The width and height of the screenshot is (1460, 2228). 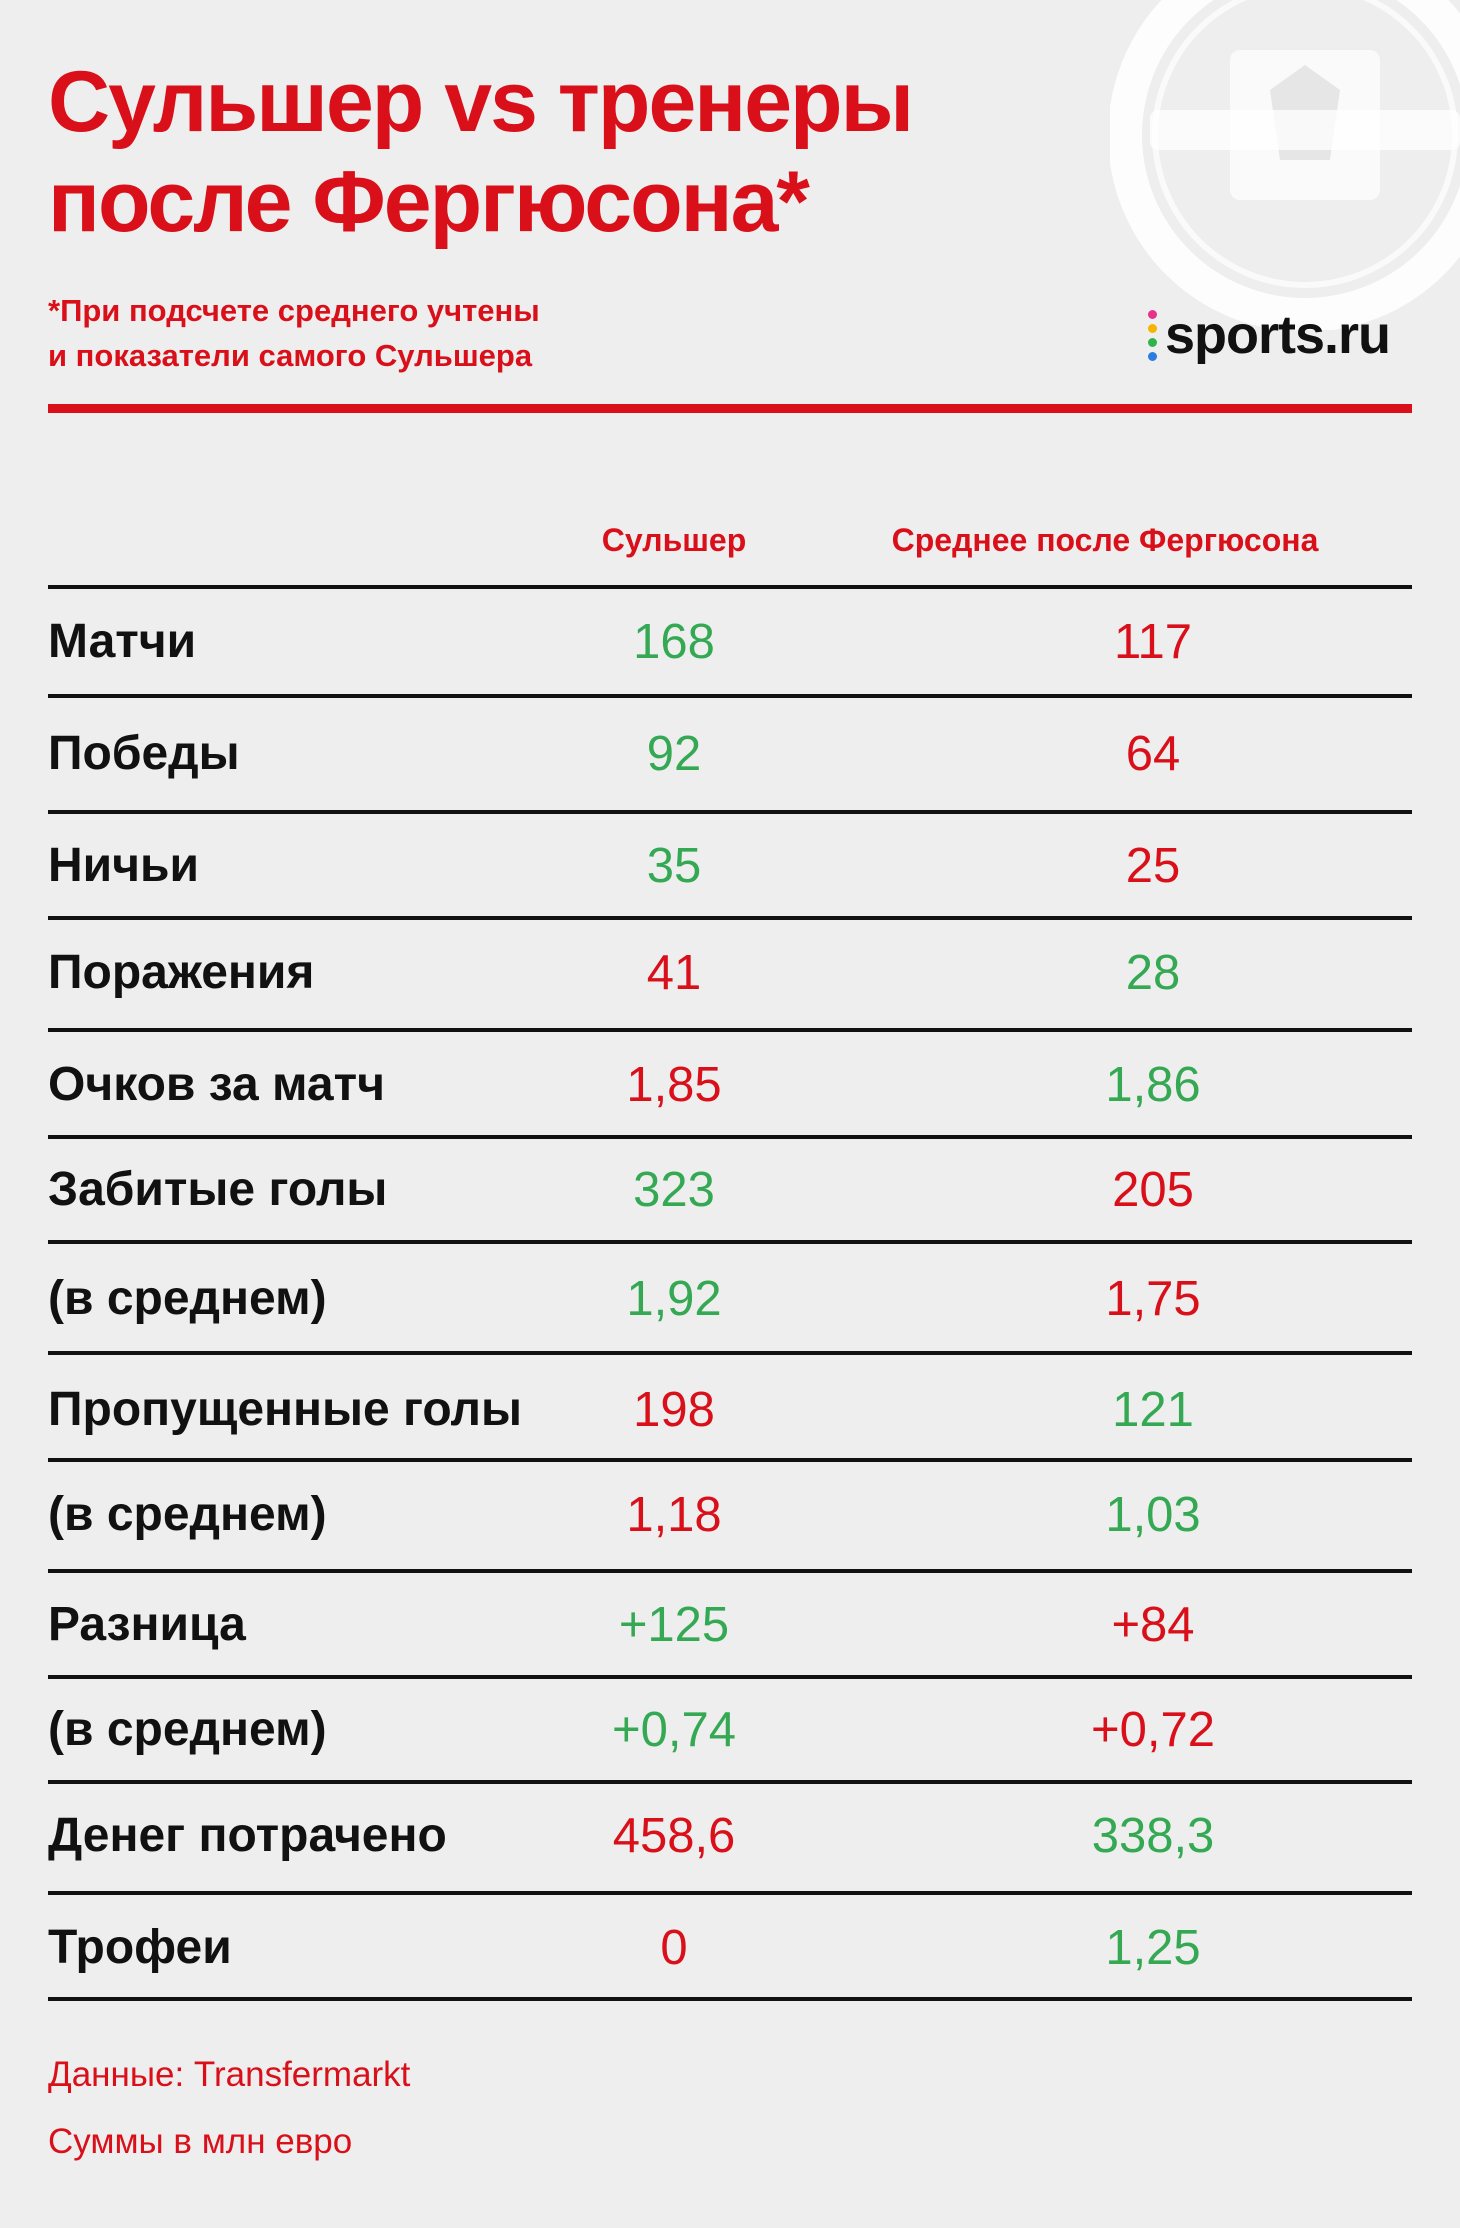 What do you see at coordinates (674, 866) in the screenshot?
I see `value-solskjaer: 35` at bounding box center [674, 866].